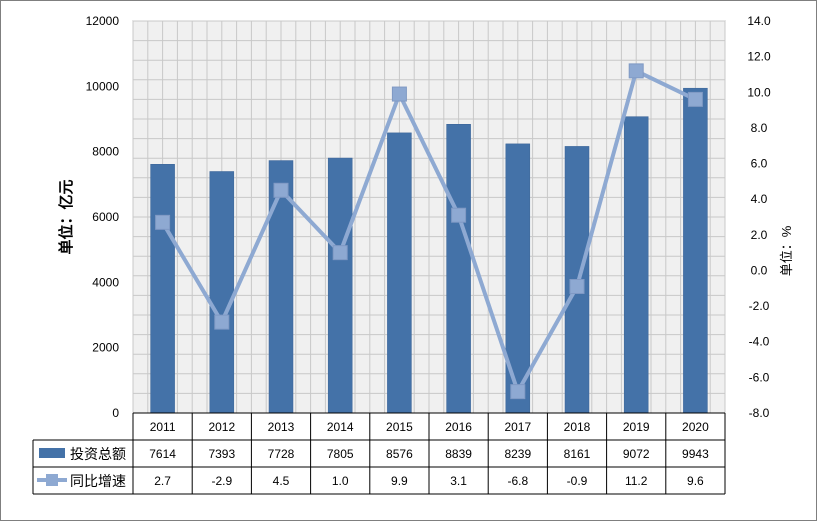 Image resolution: width=817 pixels, height=525 pixels. What do you see at coordinates (221, 454) in the screenshot?
I see `bar-data-label: 7393` at bounding box center [221, 454].